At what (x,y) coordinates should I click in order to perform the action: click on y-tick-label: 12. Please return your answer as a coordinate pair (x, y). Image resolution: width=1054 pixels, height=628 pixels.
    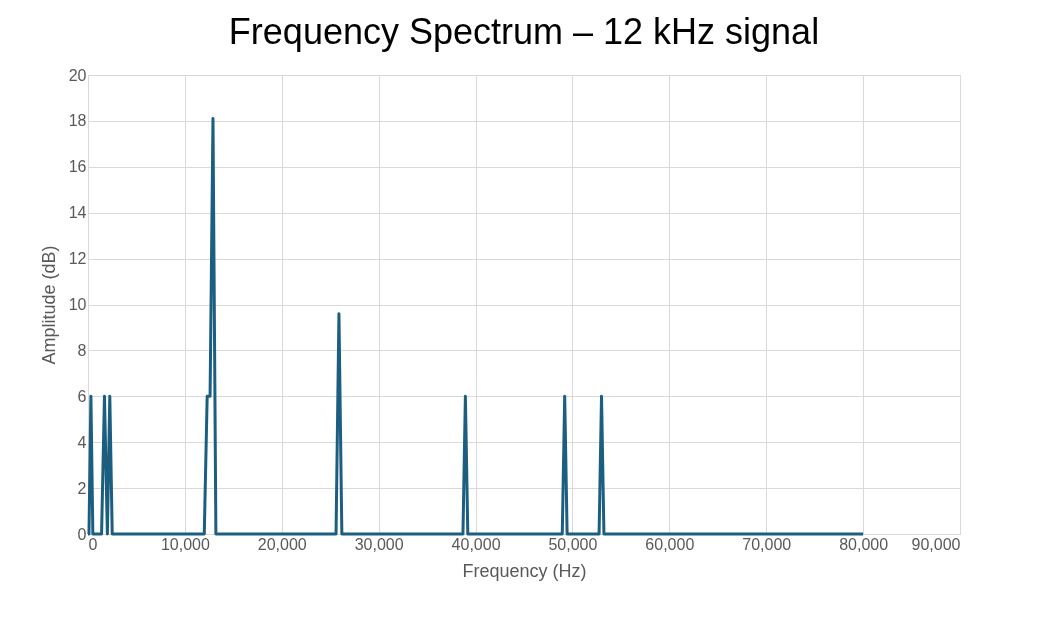
    Looking at the image, I should click on (77, 259).